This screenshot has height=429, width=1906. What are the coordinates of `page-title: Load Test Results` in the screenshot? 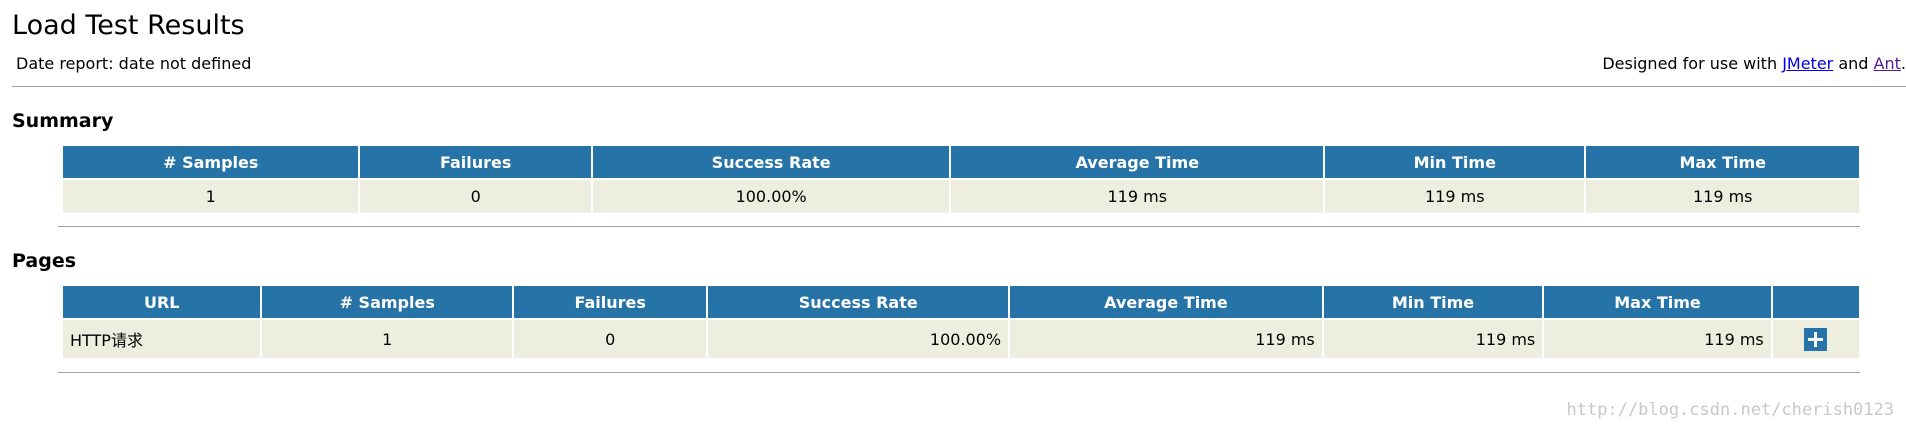 It's located at (128, 25).